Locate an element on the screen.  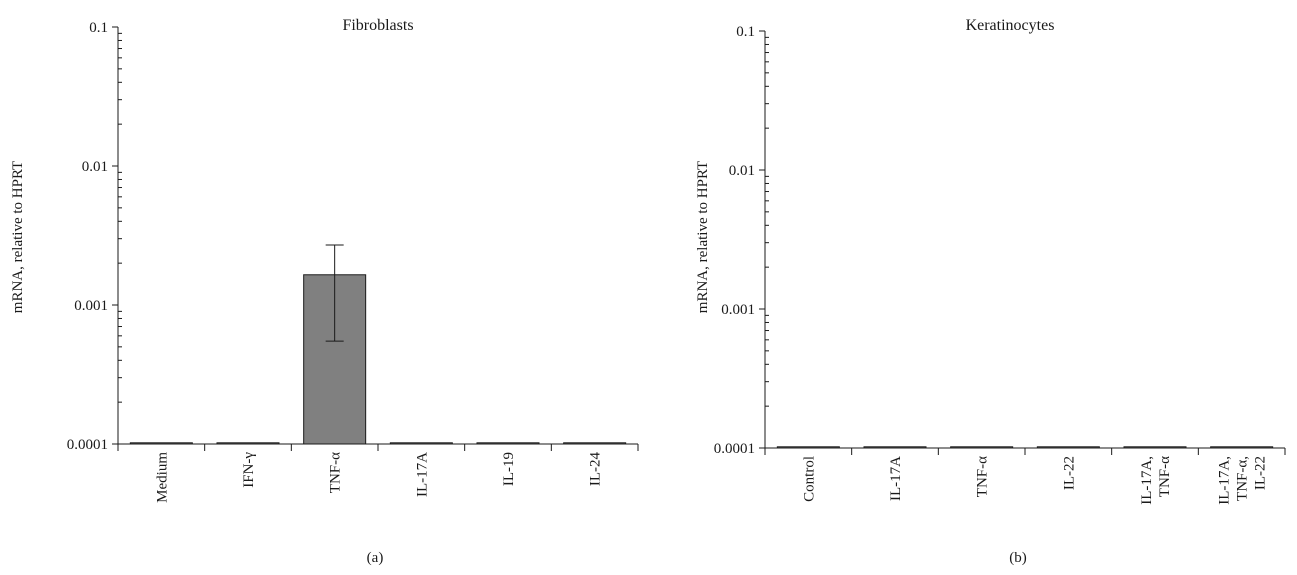
panel-b-y-ticks: 0.0001 0.001 0.01 0.1 is located at coordinates (741, 240).